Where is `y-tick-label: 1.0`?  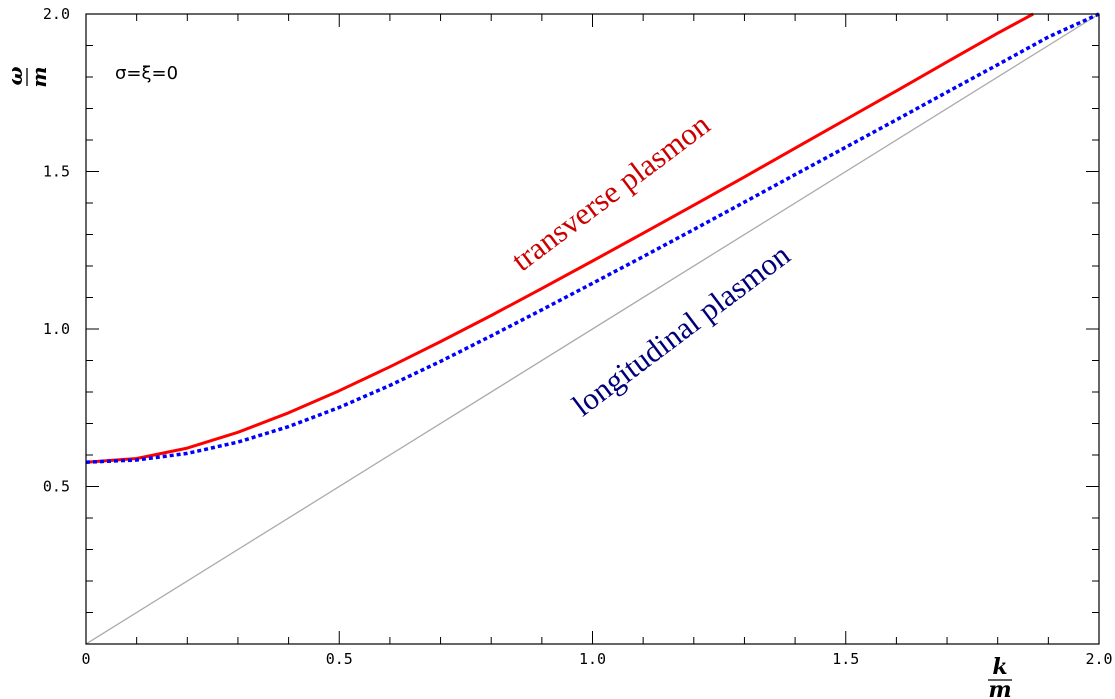 y-tick-label: 1.0 is located at coordinates (56, 329).